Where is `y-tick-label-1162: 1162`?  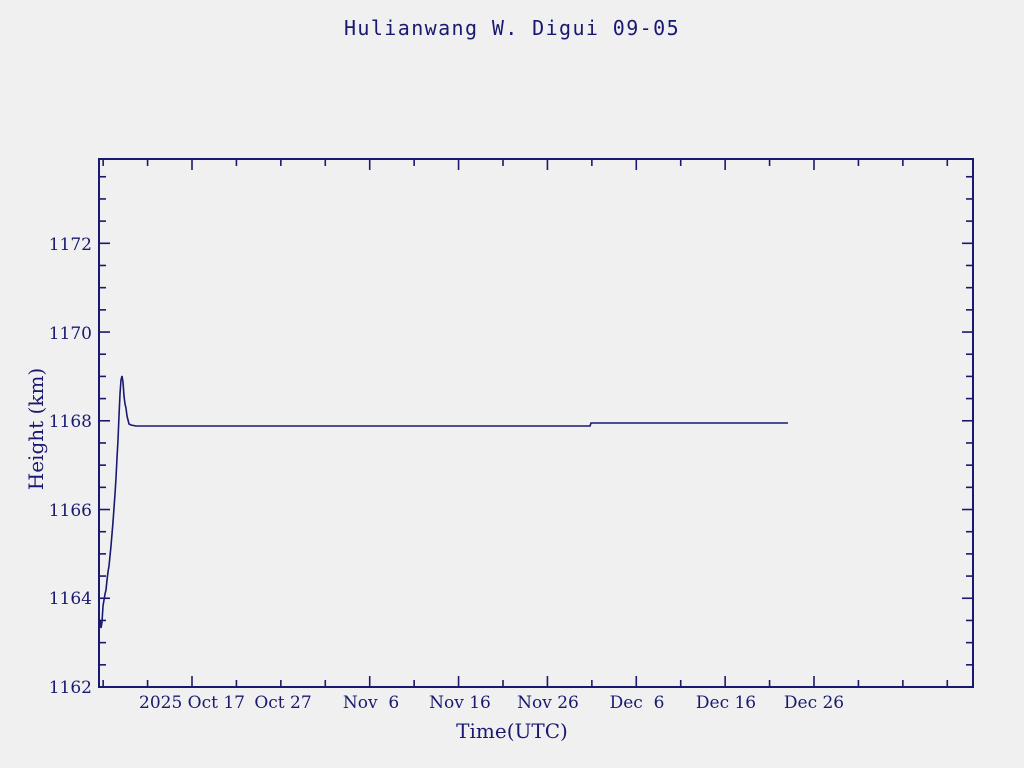 y-tick-label-1162: 1162 is located at coordinates (70, 688).